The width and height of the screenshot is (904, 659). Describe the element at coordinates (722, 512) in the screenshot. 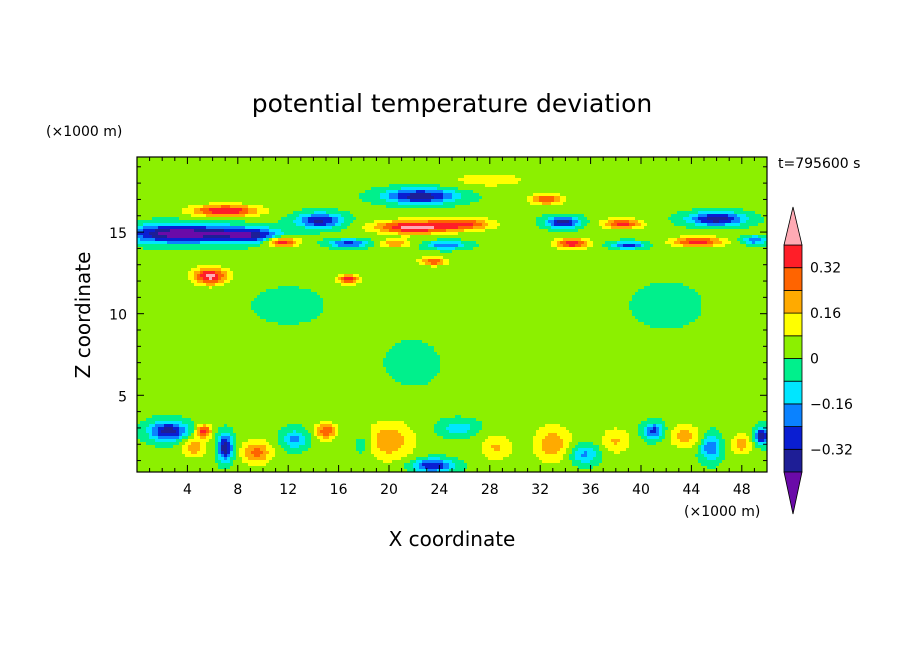

I see `x-unit-label: (×1000 m)` at that location.